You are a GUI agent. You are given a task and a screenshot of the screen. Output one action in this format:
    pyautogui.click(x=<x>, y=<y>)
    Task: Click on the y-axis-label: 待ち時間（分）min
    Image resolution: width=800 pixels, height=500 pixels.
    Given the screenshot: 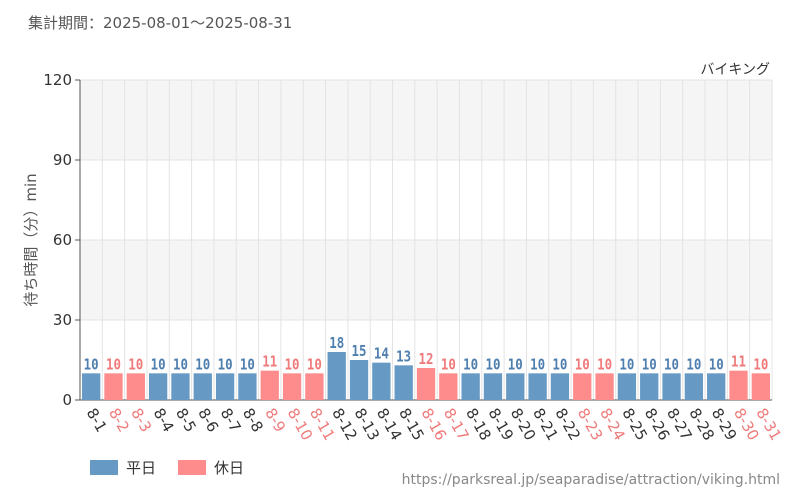 What is the action you would take?
    pyautogui.click(x=31, y=239)
    